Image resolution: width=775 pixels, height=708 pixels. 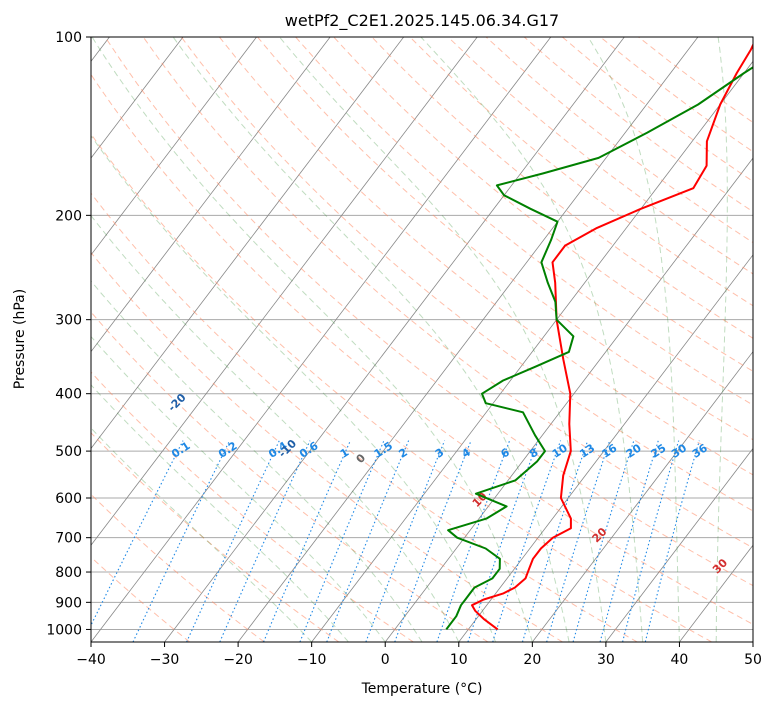 What do you see at coordinates (68, 38) in the screenshot?
I see `y-tick-label: 100` at bounding box center [68, 38].